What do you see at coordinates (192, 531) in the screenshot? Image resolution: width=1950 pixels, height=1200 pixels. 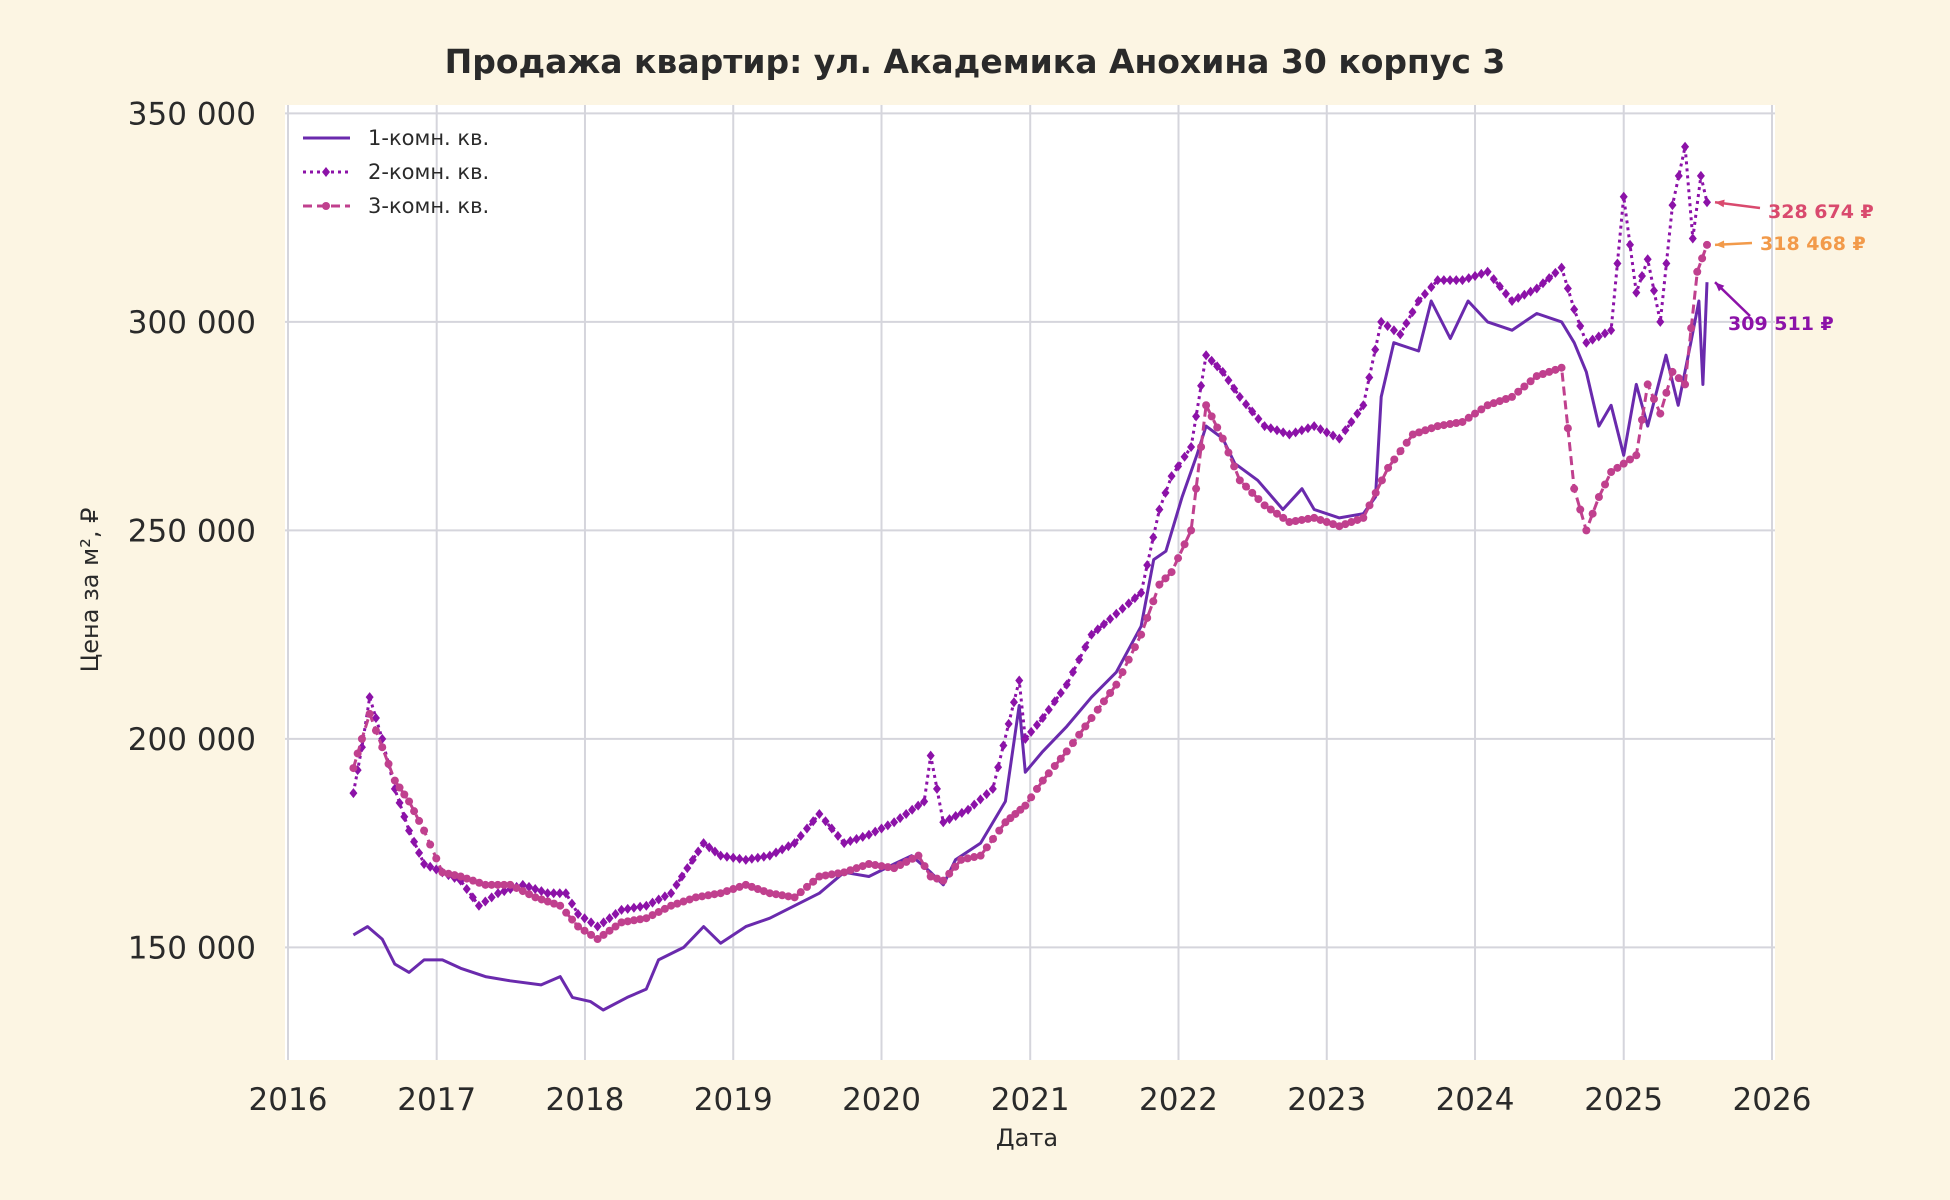 I see `y-tick-label: 250 000` at bounding box center [192, 531].